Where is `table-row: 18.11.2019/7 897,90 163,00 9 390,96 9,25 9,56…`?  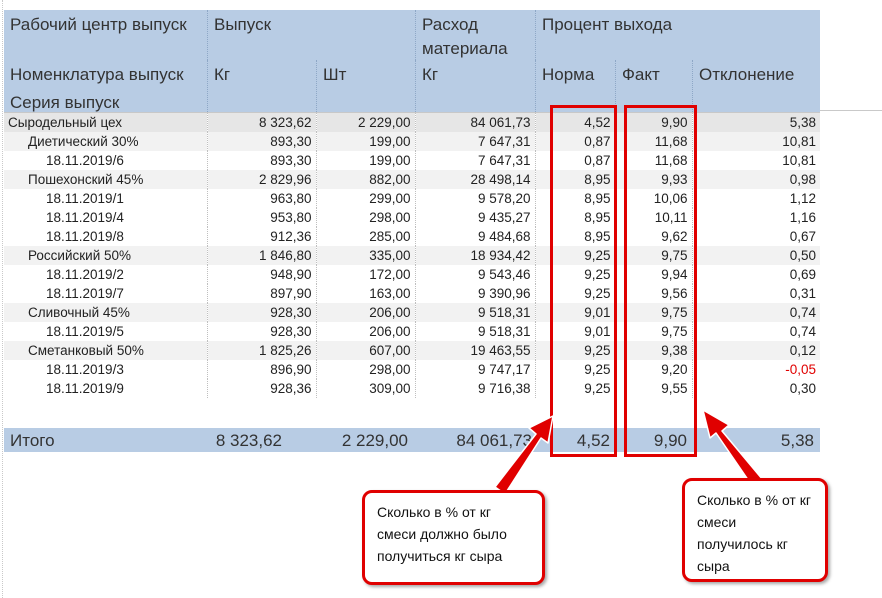
table-row: 18.11.2019/7 897,90 163,00 9 390,96 9,25 9,56… is located at coordinates (412, 293).